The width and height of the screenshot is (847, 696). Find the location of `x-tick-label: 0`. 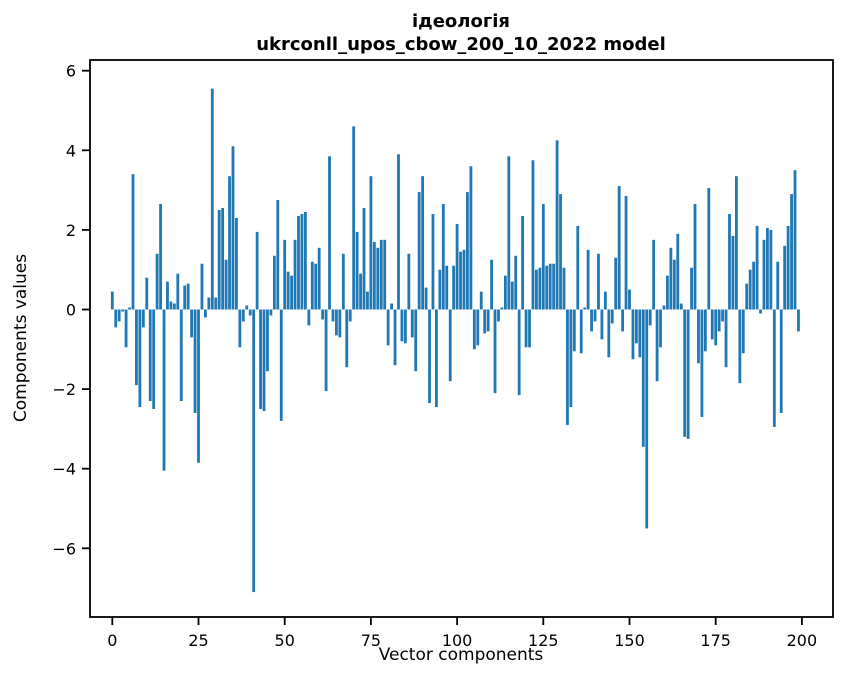

x-tick-label: 0 is located at coordinates (112, 640).